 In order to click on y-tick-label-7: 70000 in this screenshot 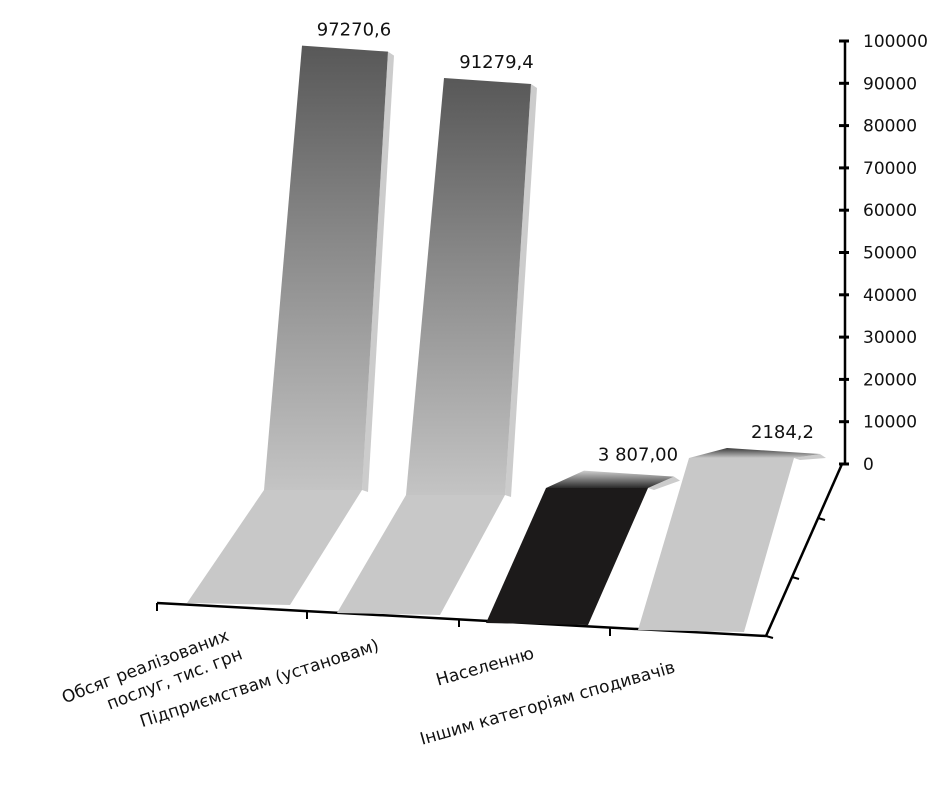, I will do `click(890, 169)`.